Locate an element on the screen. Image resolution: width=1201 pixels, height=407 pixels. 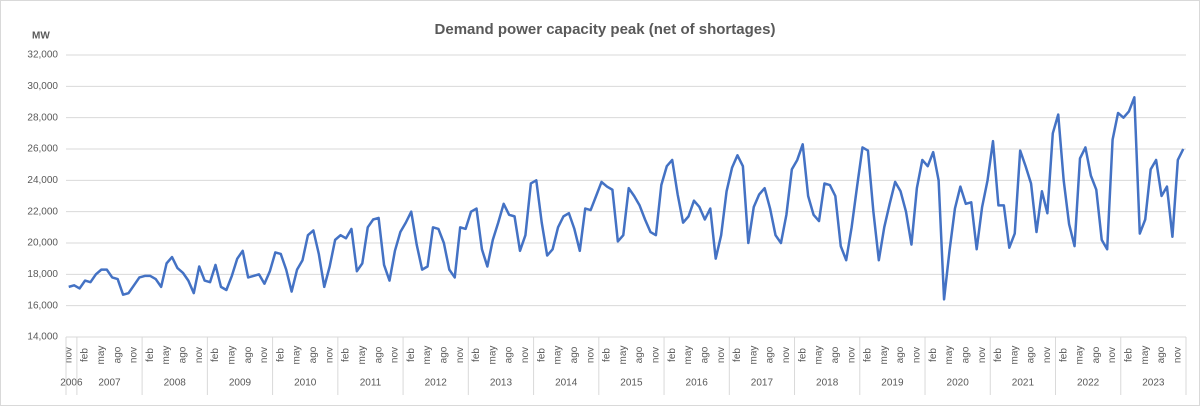
year-label: 2016 is located at coordinates (697, 383).